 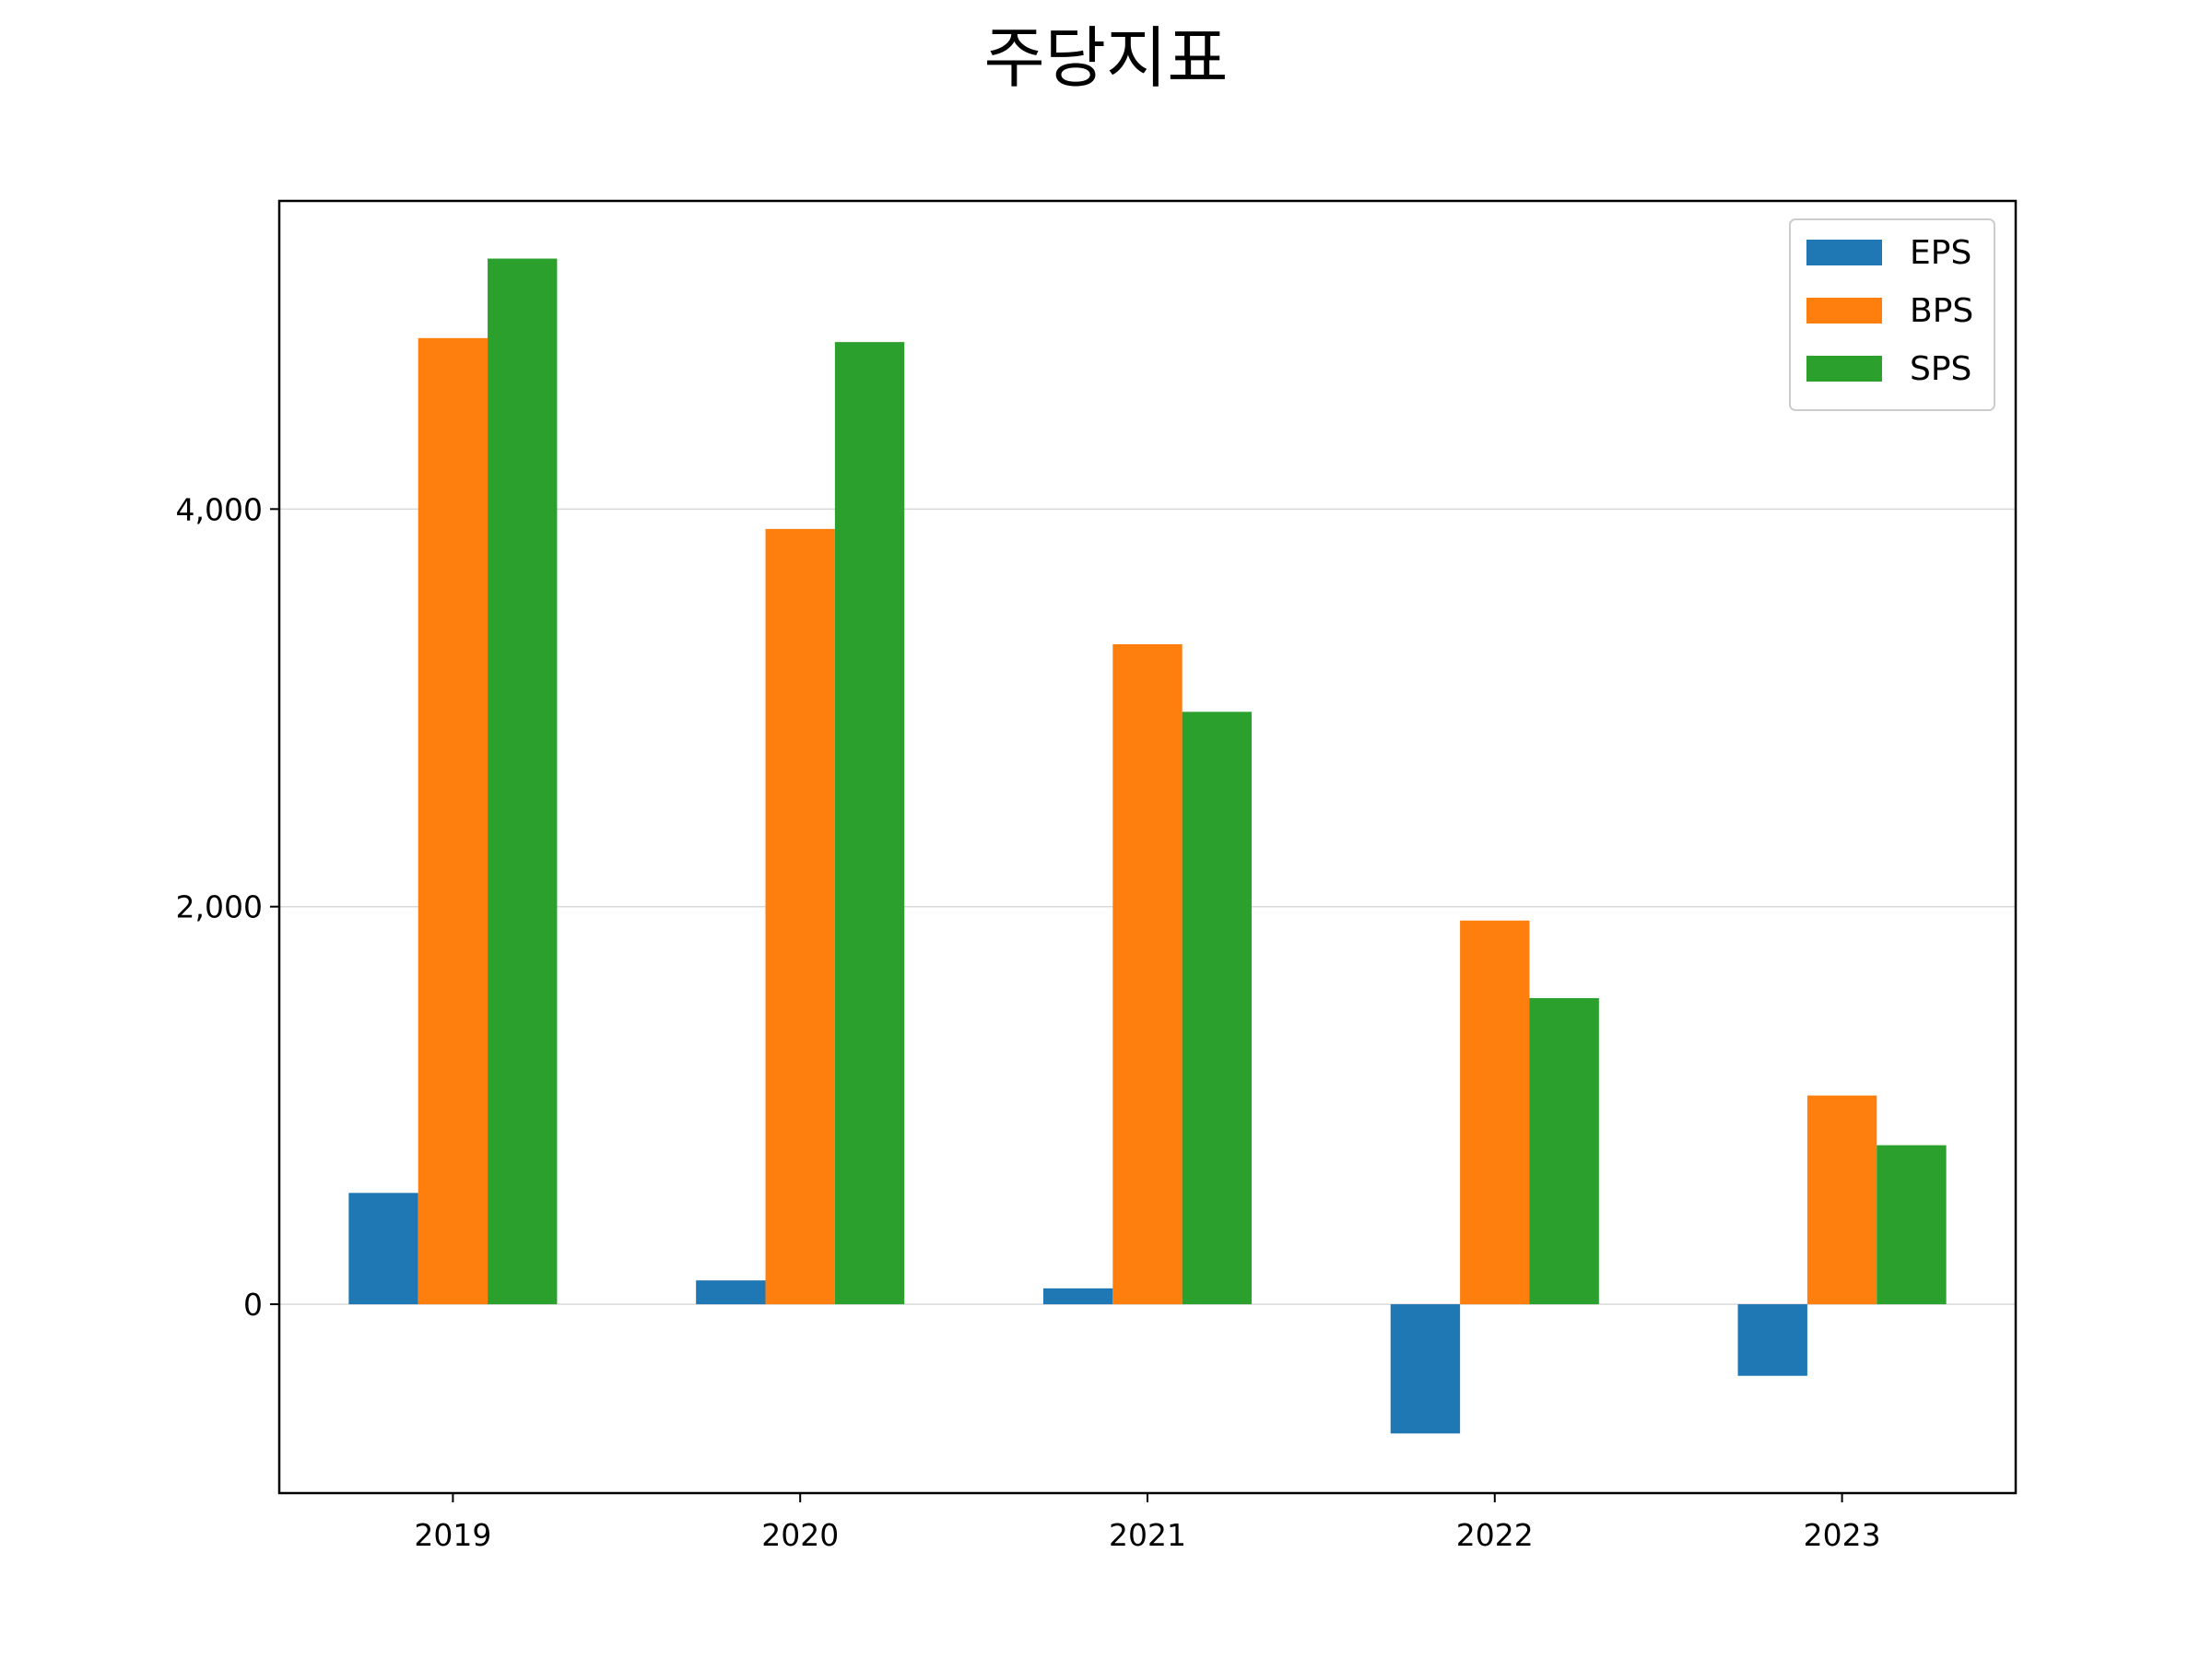 I want to click on x-tick-label: 2019, so click(x=452, y=1535).